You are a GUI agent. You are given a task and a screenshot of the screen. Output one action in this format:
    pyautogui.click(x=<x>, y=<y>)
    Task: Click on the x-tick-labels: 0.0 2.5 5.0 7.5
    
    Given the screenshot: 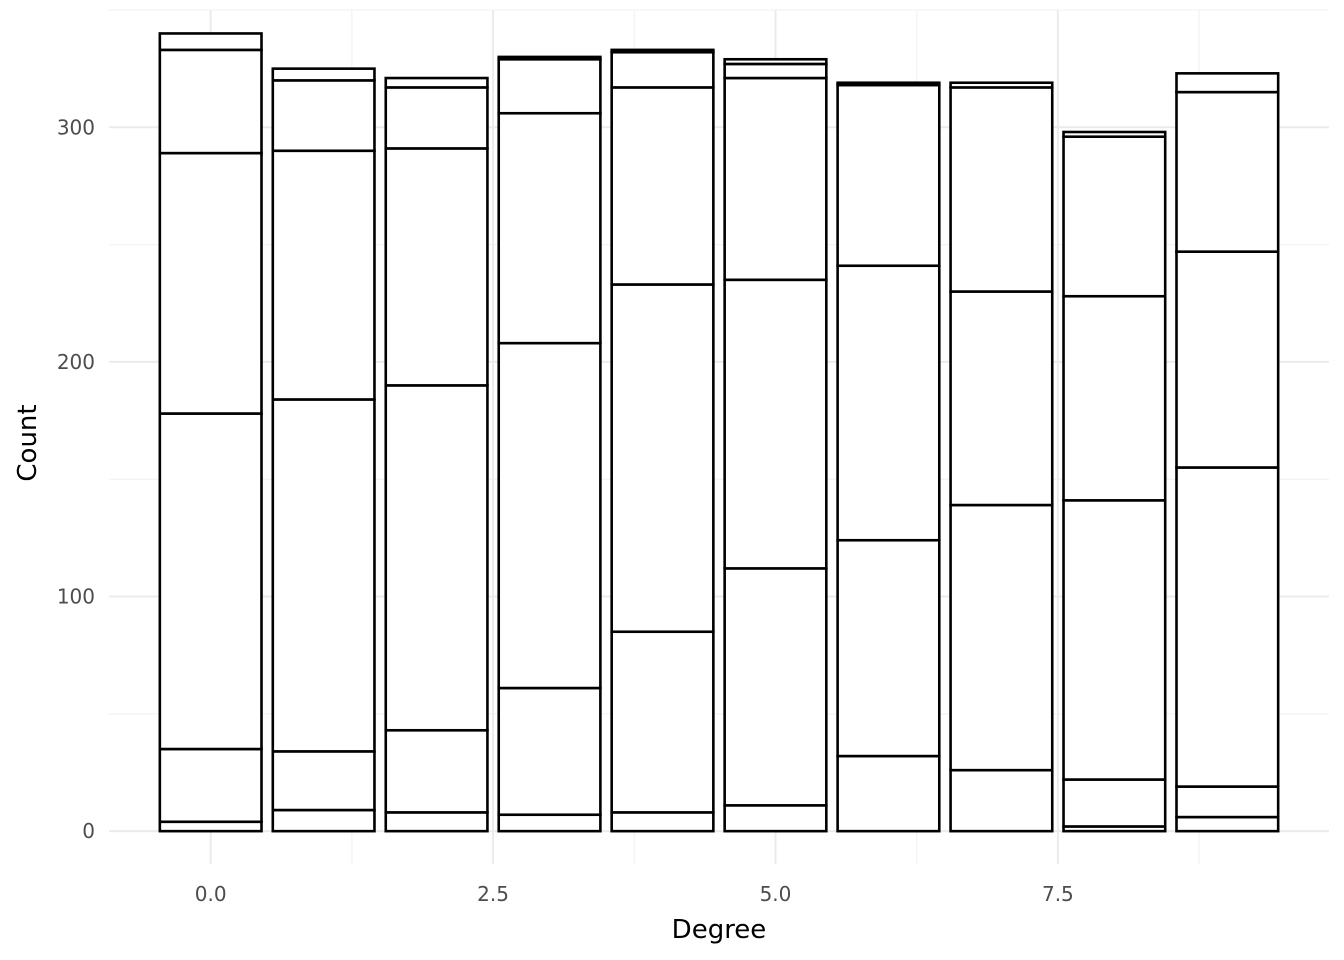 What is the action you would take?
    pyautogui.click(x=634, y=894)
    